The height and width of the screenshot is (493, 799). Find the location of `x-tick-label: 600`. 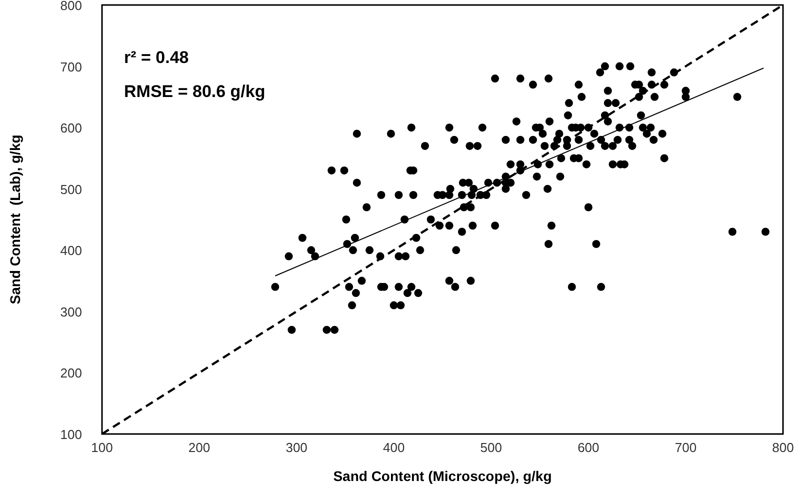

x-tick-label: 600 is located at coordinates (589, 447).